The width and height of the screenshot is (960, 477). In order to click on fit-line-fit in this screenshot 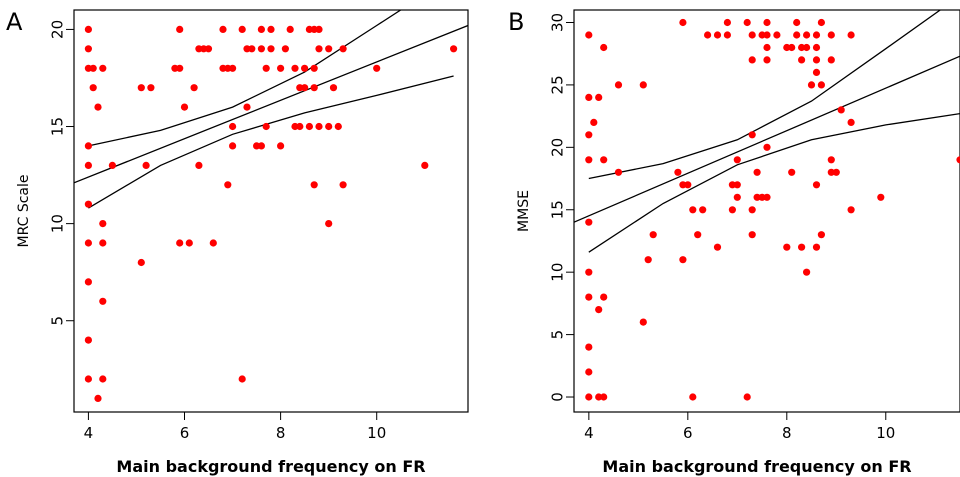, I will do `click(767, 139)`.